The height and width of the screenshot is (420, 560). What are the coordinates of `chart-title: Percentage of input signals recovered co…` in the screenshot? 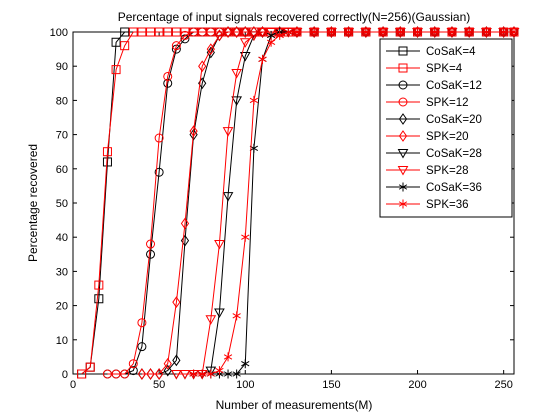 It's located at (294, 17).